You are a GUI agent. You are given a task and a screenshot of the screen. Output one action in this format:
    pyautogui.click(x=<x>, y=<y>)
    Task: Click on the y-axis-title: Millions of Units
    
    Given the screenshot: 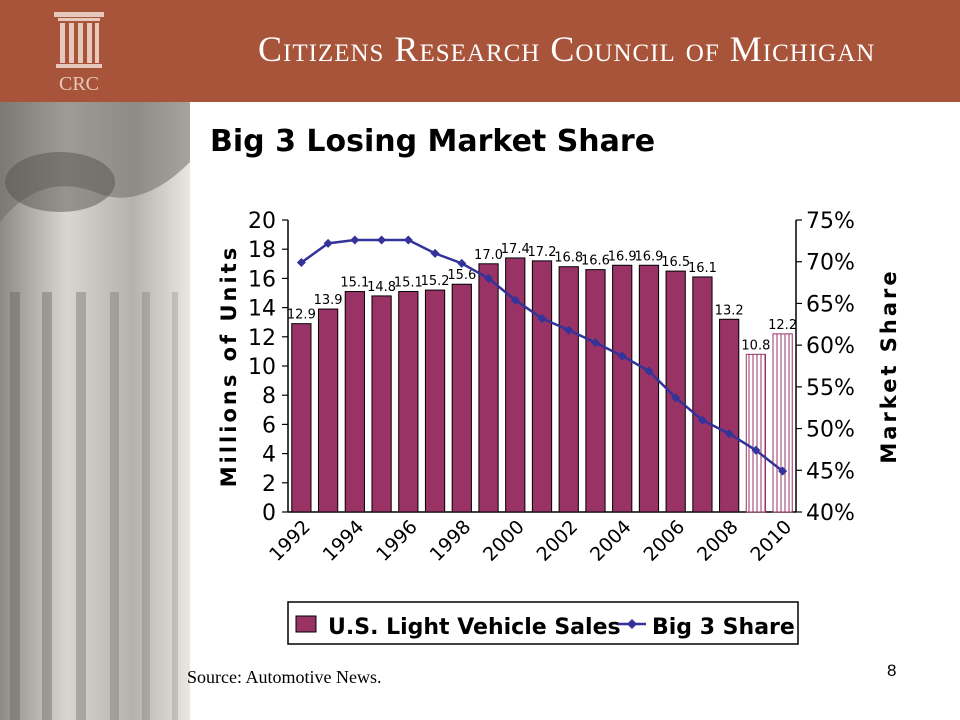 What is the action you would take?
    pyautogui.click(x=229, y=366)
    